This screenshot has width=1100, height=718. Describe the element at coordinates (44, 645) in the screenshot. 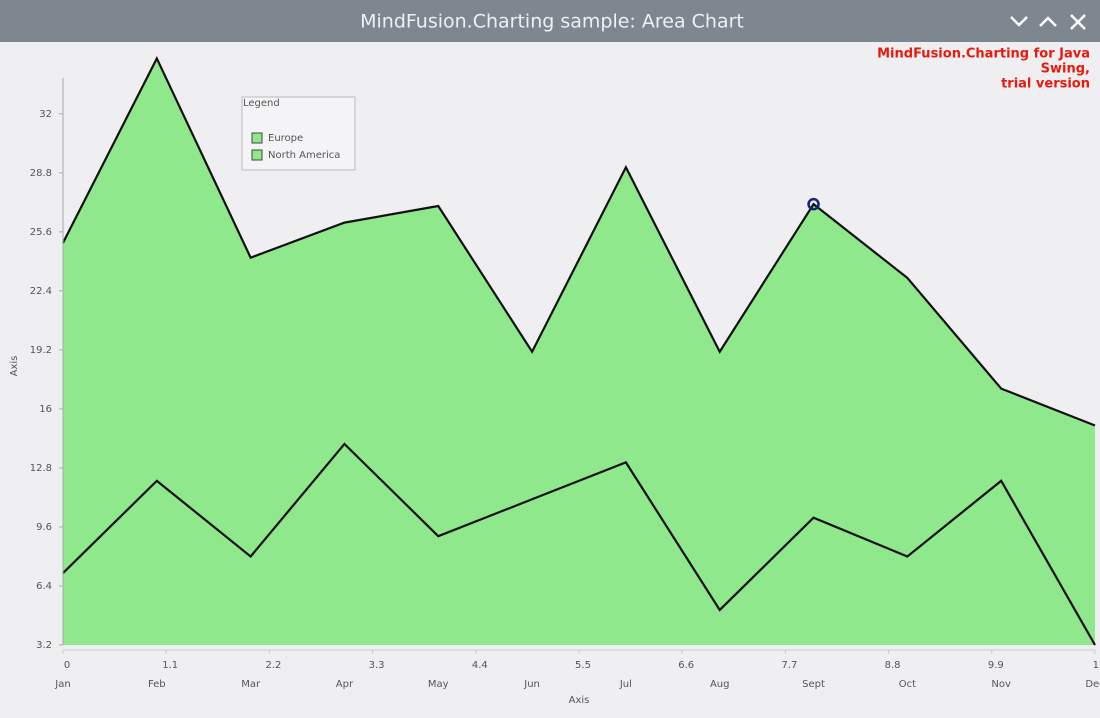

I see `y-tick-label: 3.2` at that location.